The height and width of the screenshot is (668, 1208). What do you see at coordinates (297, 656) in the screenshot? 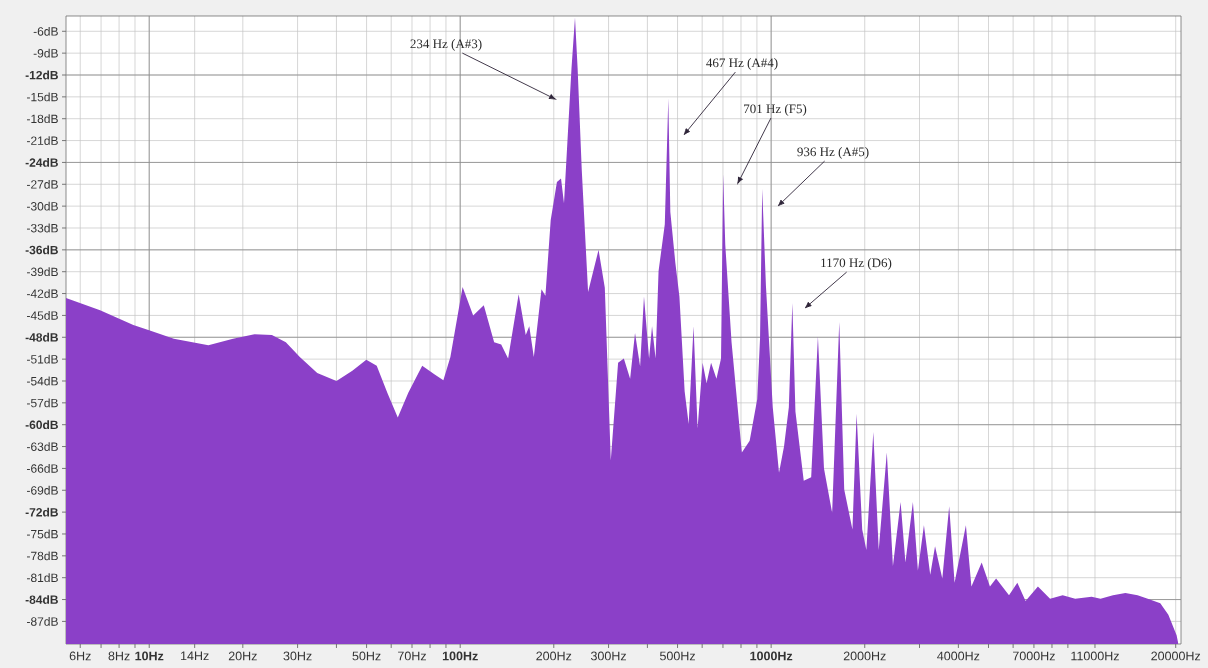
I see `x-tick-label: 30Hz` at bounding box center [297, 656].